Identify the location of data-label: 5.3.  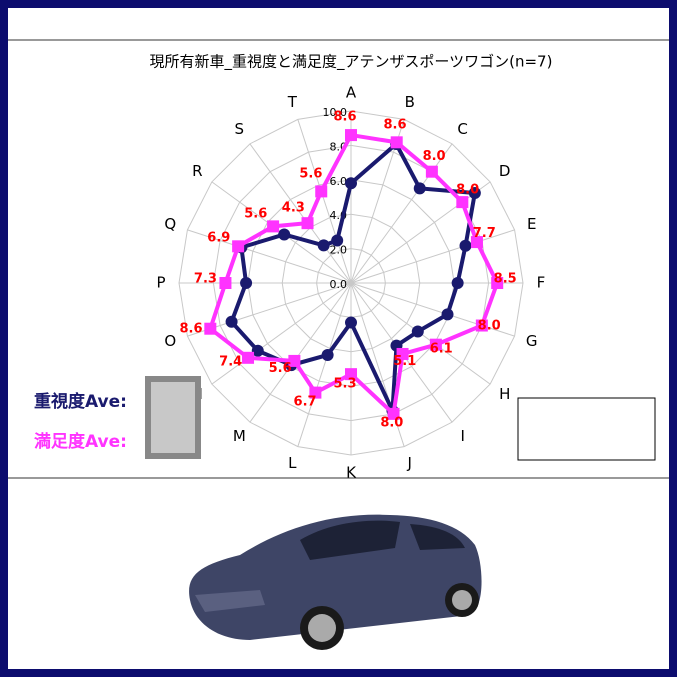
(344, 384).